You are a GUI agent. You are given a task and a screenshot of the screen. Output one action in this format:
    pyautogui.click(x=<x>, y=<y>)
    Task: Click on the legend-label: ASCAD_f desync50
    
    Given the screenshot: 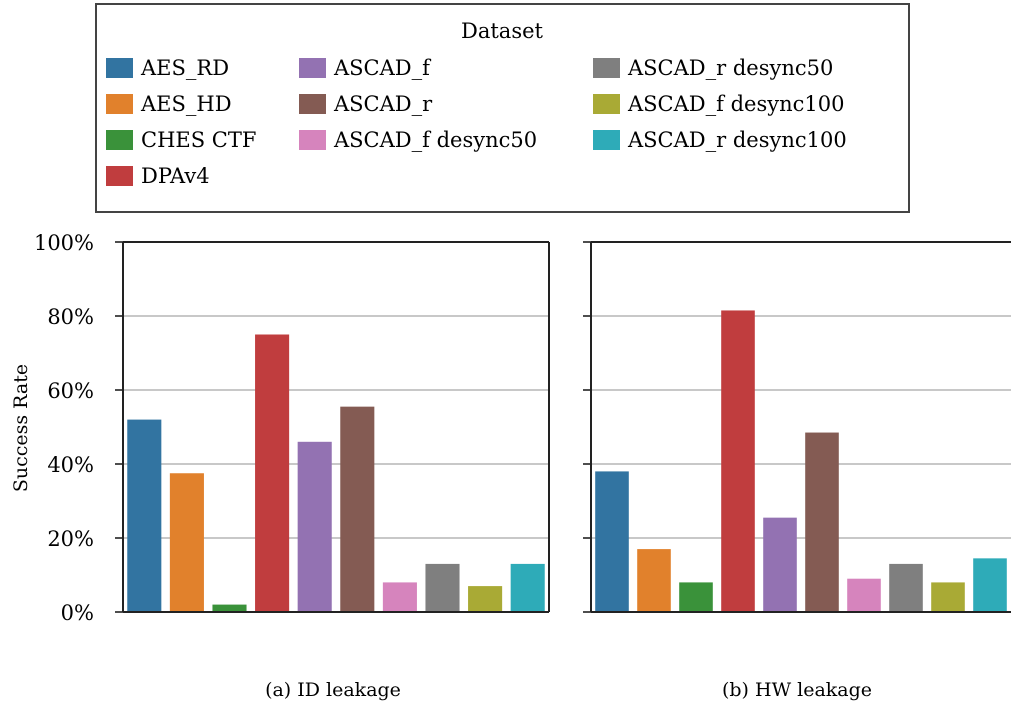 What is the action you would take?
    pyautogui.click(x=435, y=140)
    